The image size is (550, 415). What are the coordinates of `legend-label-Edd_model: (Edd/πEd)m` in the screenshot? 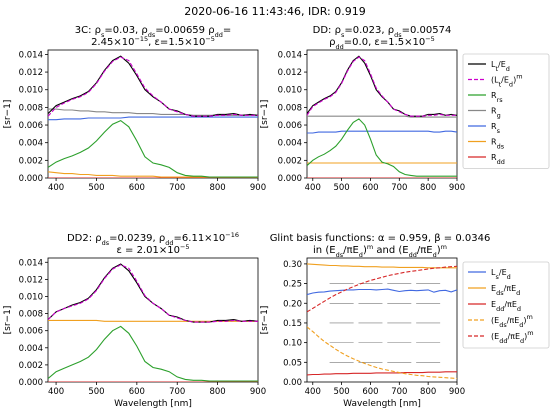 It's located at (512, 337).